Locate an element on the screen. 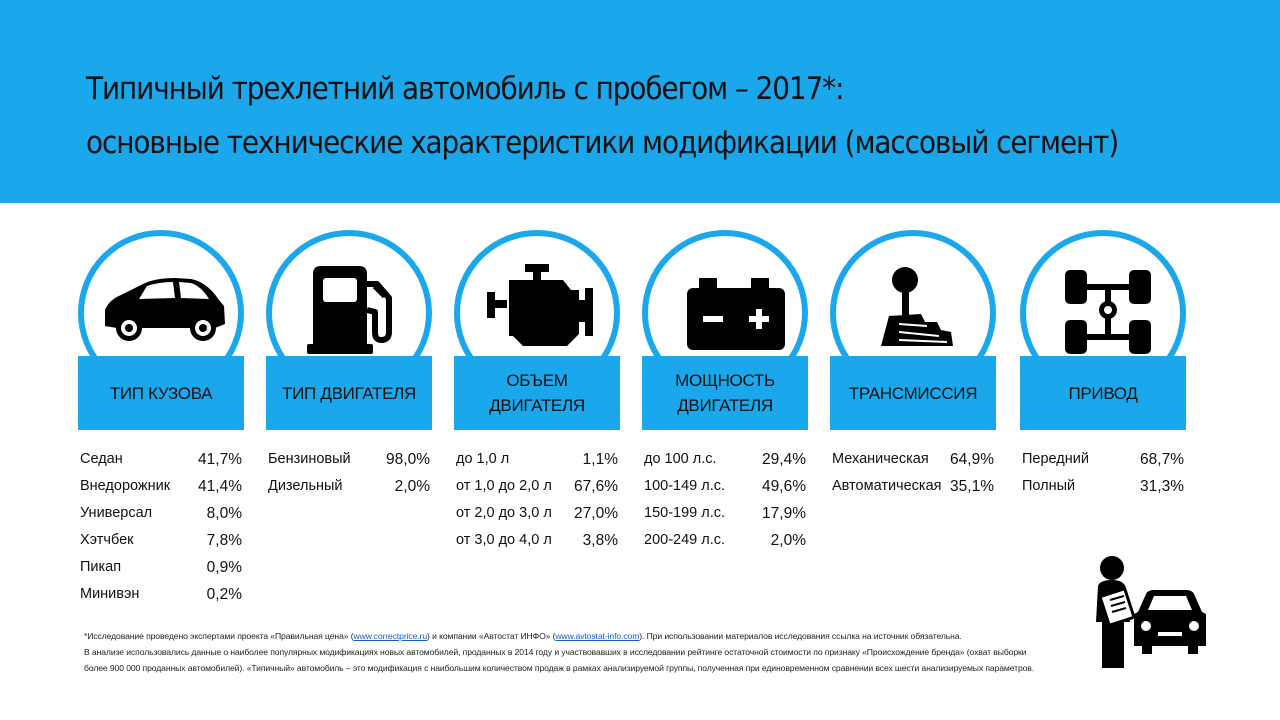  column-label: ТИП ДВИГАТЕЛЯ is located at coordinates (349, 393).